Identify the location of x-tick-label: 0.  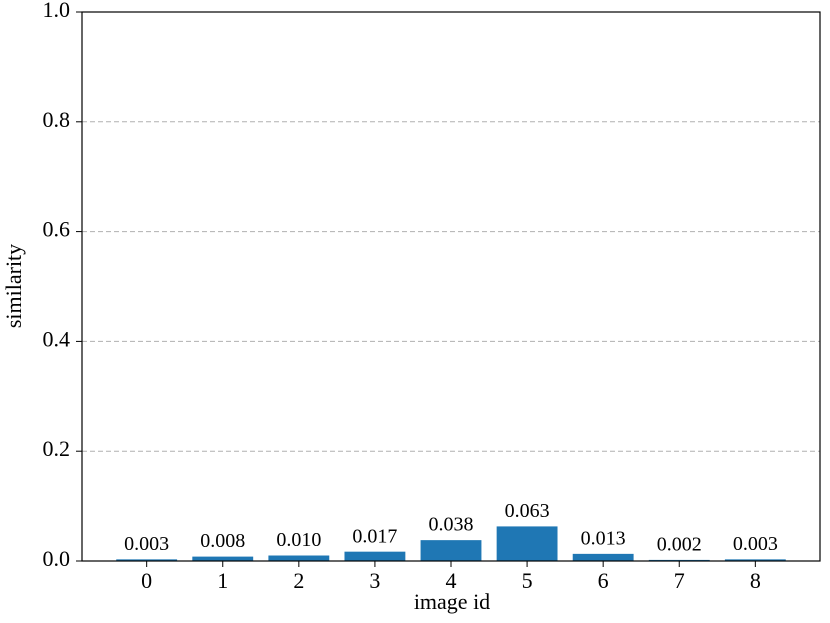
(146, 580).